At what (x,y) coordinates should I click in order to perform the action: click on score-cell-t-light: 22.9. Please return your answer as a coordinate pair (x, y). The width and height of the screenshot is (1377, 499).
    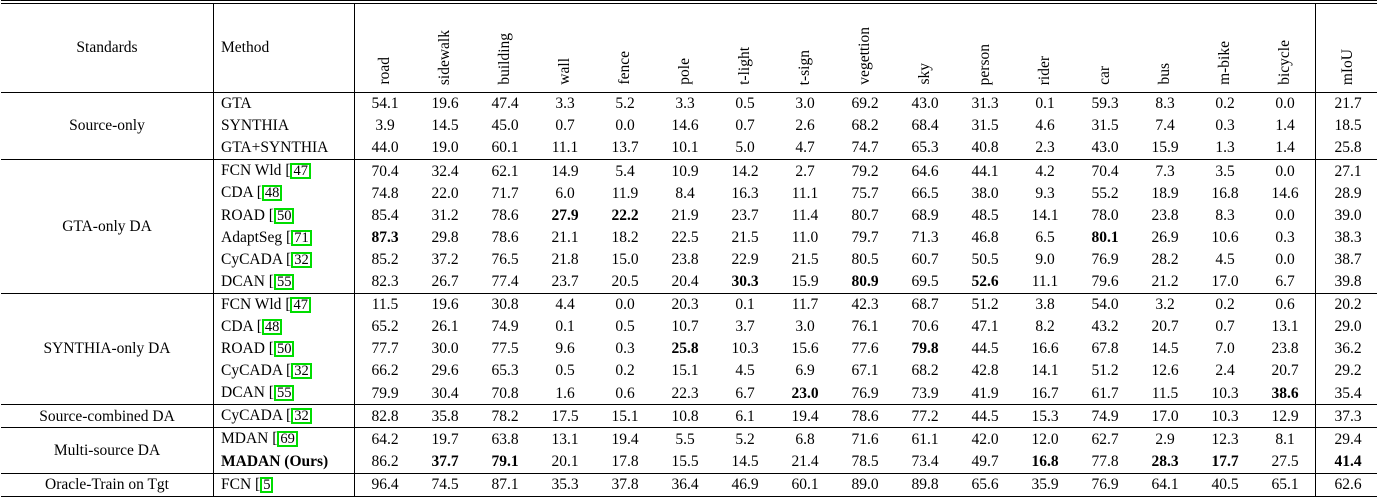
    Looking at the image, I should click on (745, 259).